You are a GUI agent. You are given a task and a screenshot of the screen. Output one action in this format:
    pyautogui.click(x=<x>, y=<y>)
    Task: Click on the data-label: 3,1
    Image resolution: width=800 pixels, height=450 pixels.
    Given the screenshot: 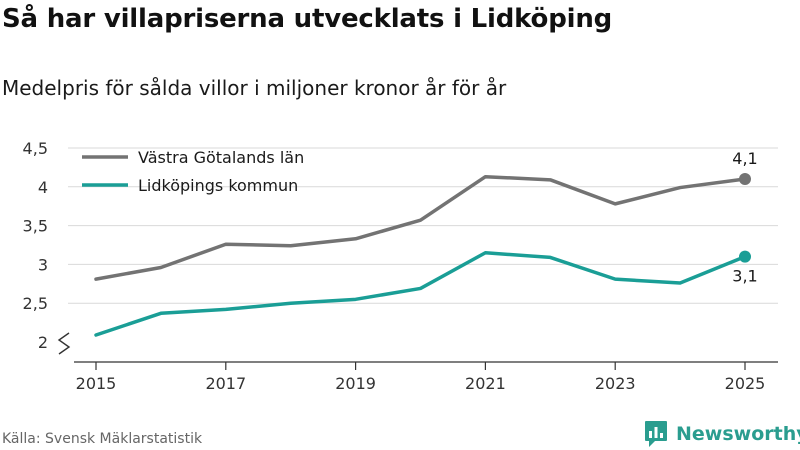 What is the action you would take?
    pyautogui.click(x=744, y=276)
    